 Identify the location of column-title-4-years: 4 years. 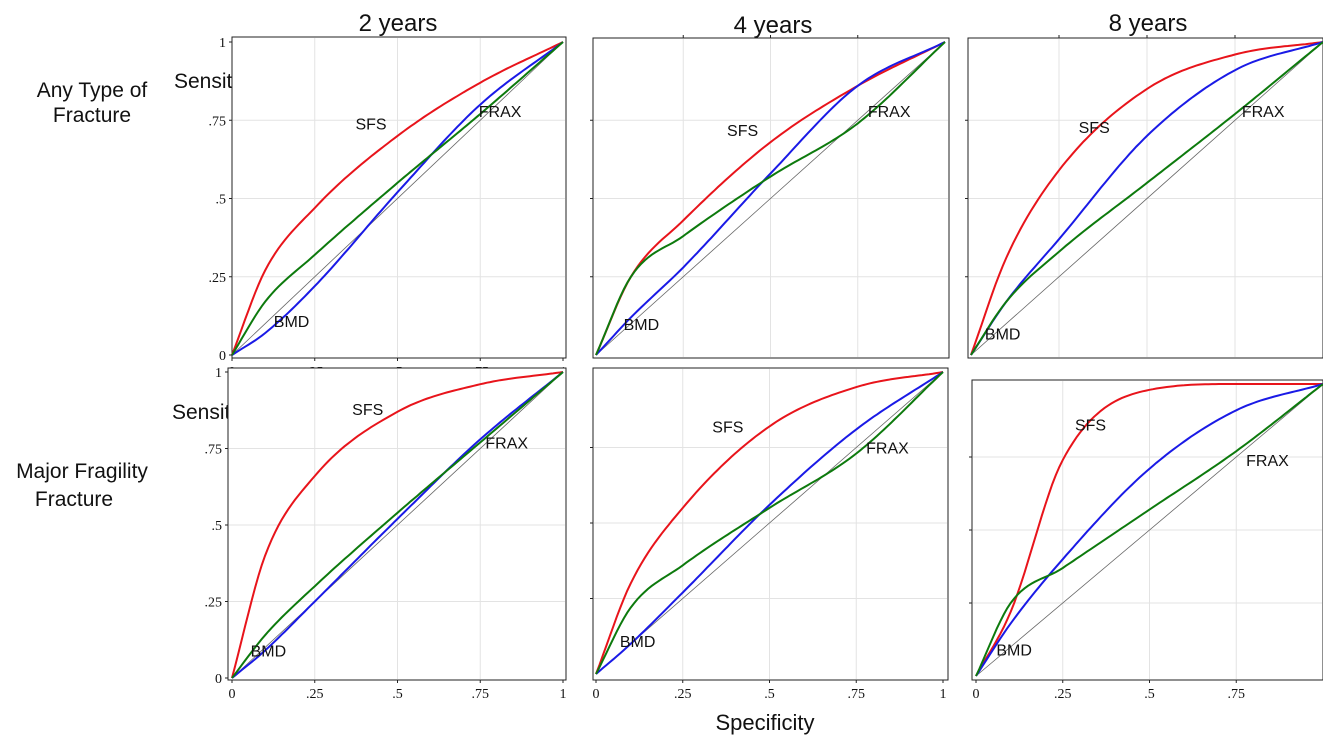
(773, 25).